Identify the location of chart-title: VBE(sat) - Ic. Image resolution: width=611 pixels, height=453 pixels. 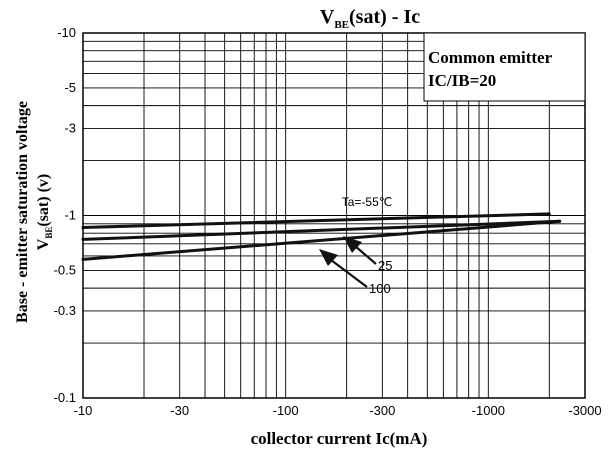
(370, 18).